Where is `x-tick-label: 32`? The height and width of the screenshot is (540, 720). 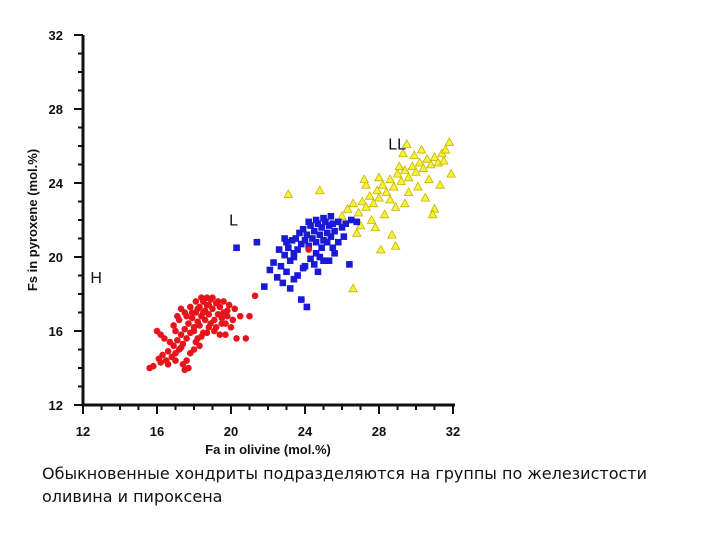 x-tick-label: 32 is located at coordinates (453, 431).